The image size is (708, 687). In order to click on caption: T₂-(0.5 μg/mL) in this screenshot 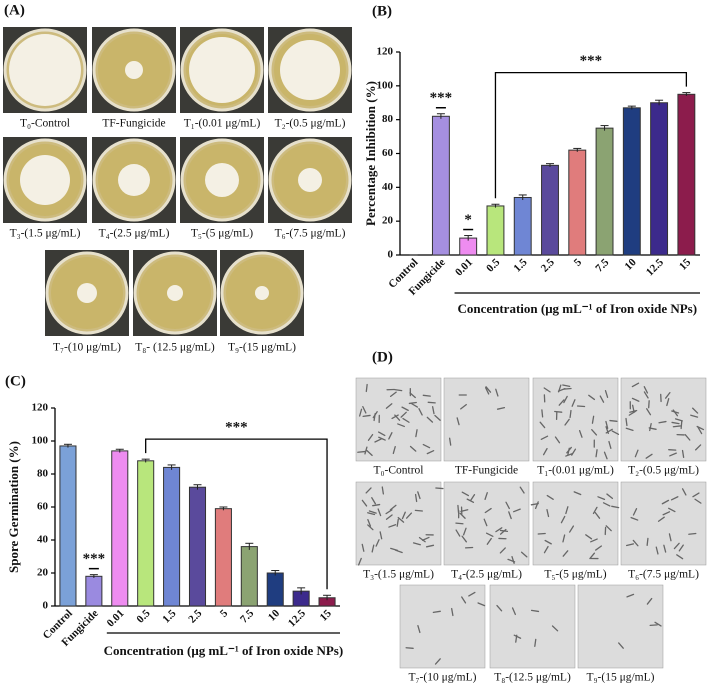, I will do `click(663, 471)`.